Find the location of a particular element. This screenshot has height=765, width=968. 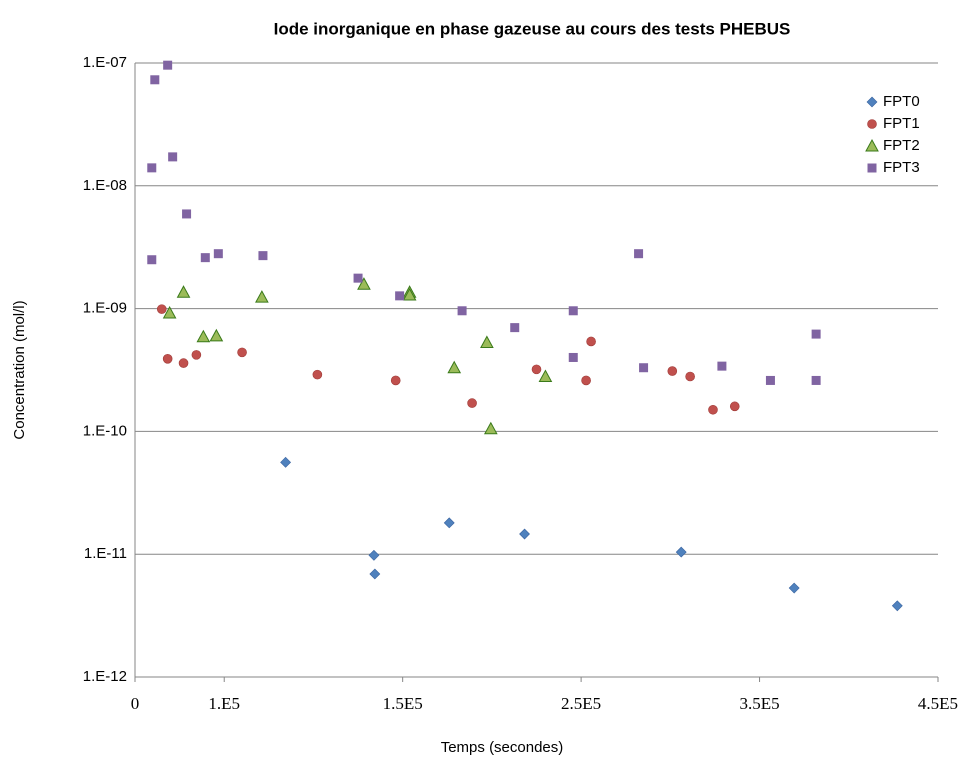

x-tick-label: 1.E5 is located at coordinates (224, 703).